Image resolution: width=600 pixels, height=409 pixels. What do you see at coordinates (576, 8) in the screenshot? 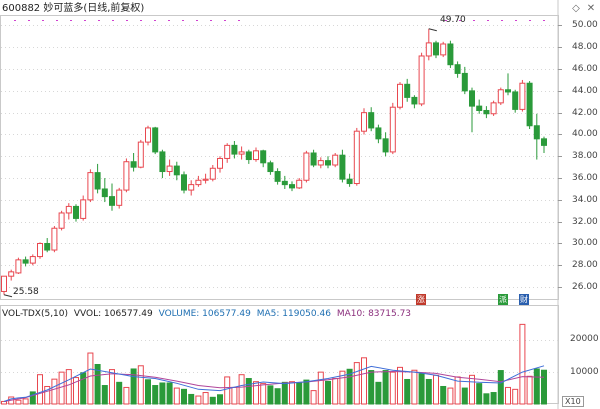
I see `diamond-settings-icon: ◇` at bounding box center [576, 8].